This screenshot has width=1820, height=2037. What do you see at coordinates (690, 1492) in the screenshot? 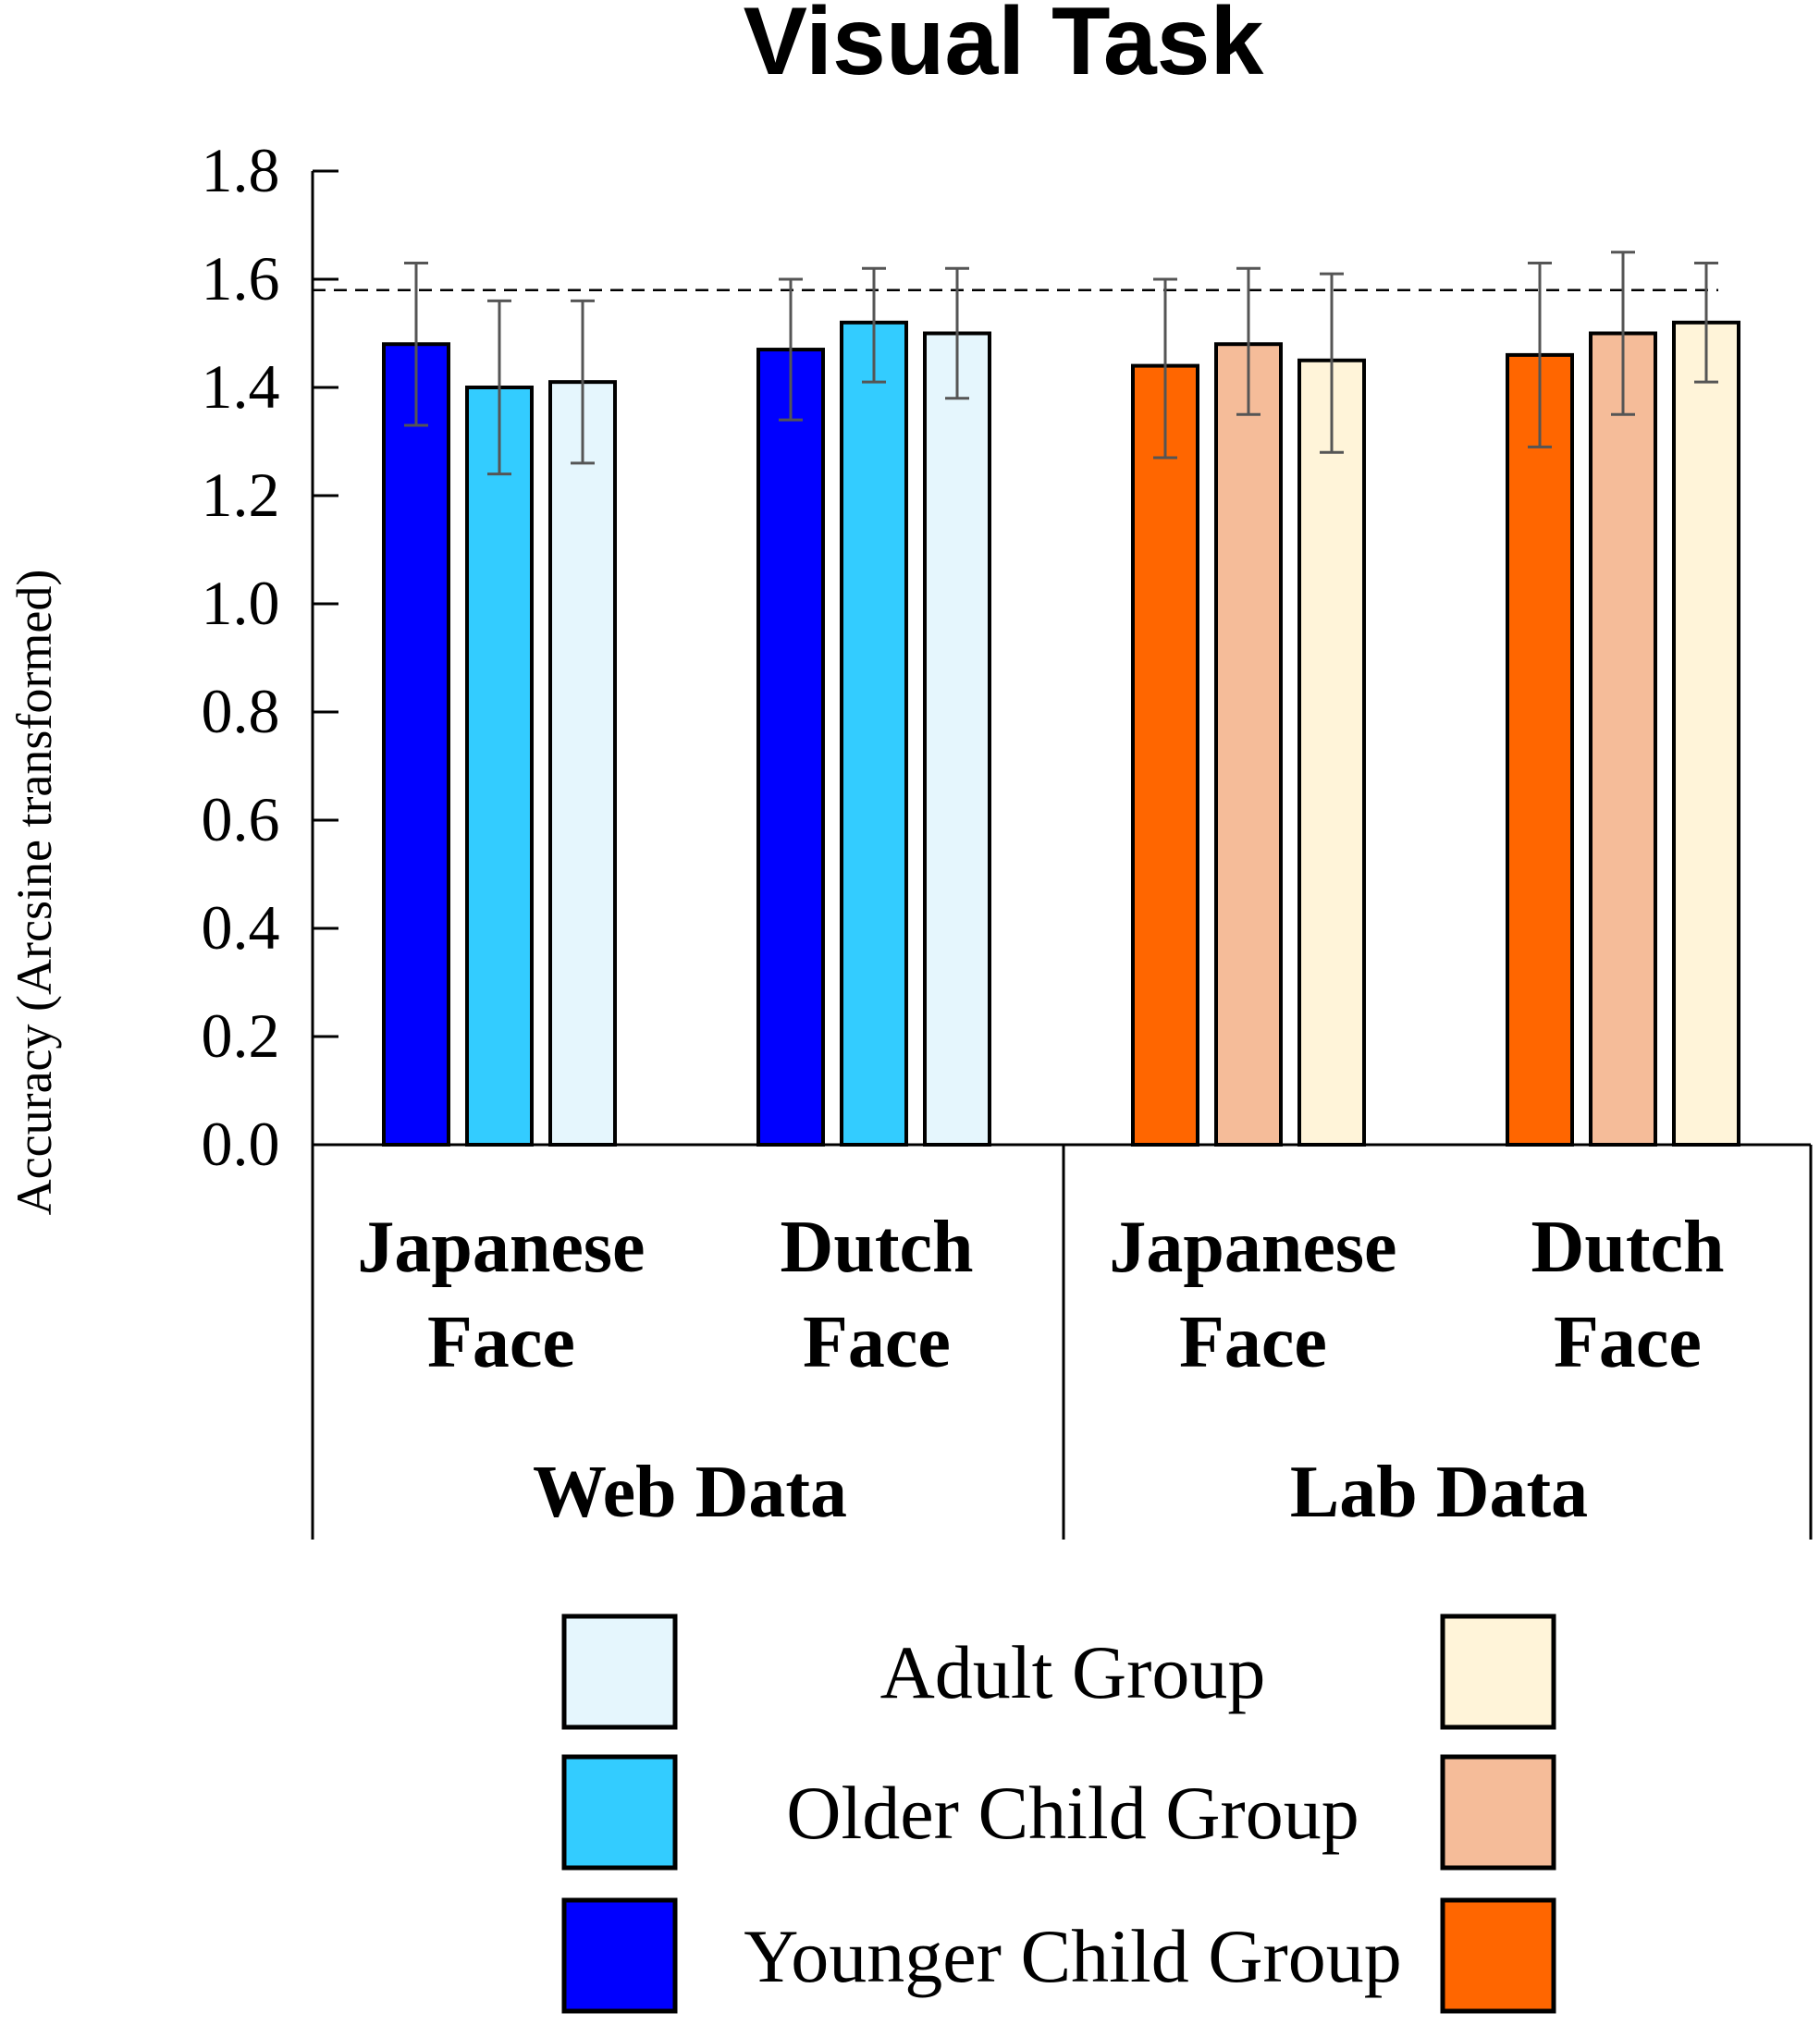
I see `group-label: Web Data` at bounding box center [690, 1492].